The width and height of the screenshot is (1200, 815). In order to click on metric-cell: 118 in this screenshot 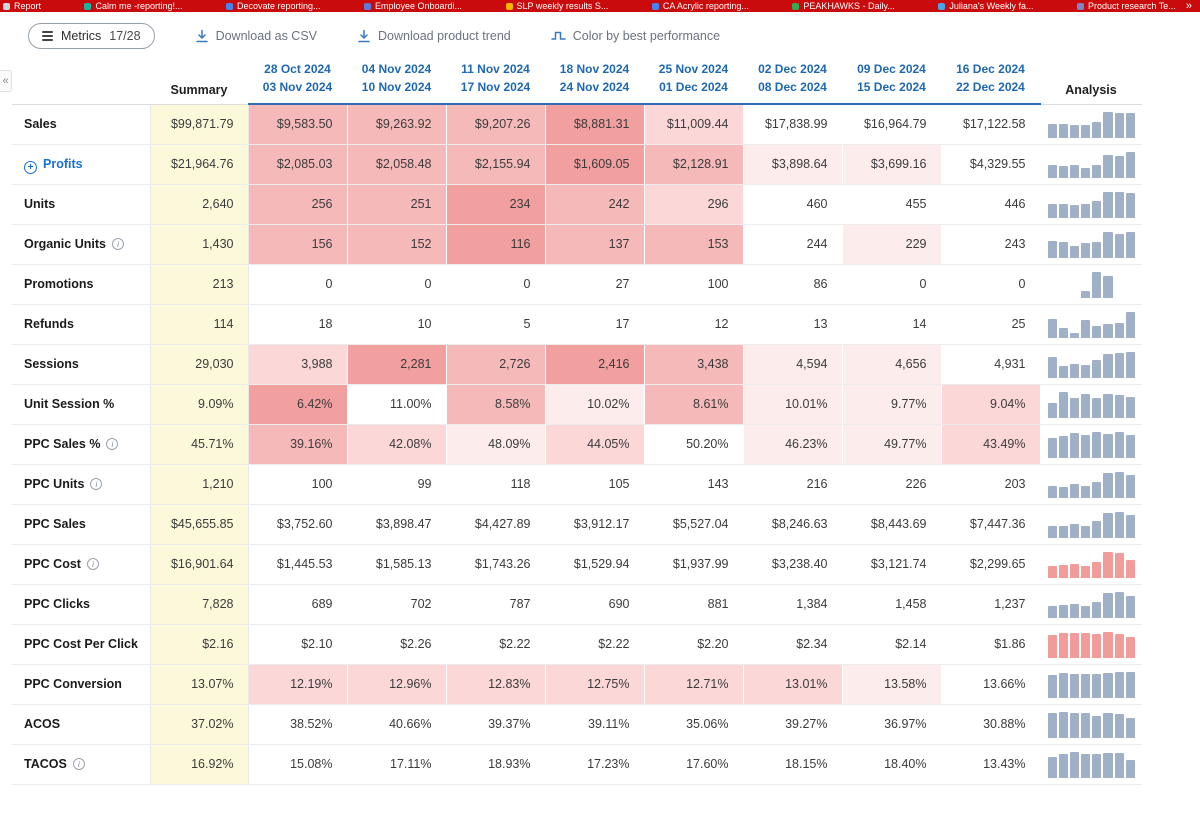, I will do `click(496, 484)`.